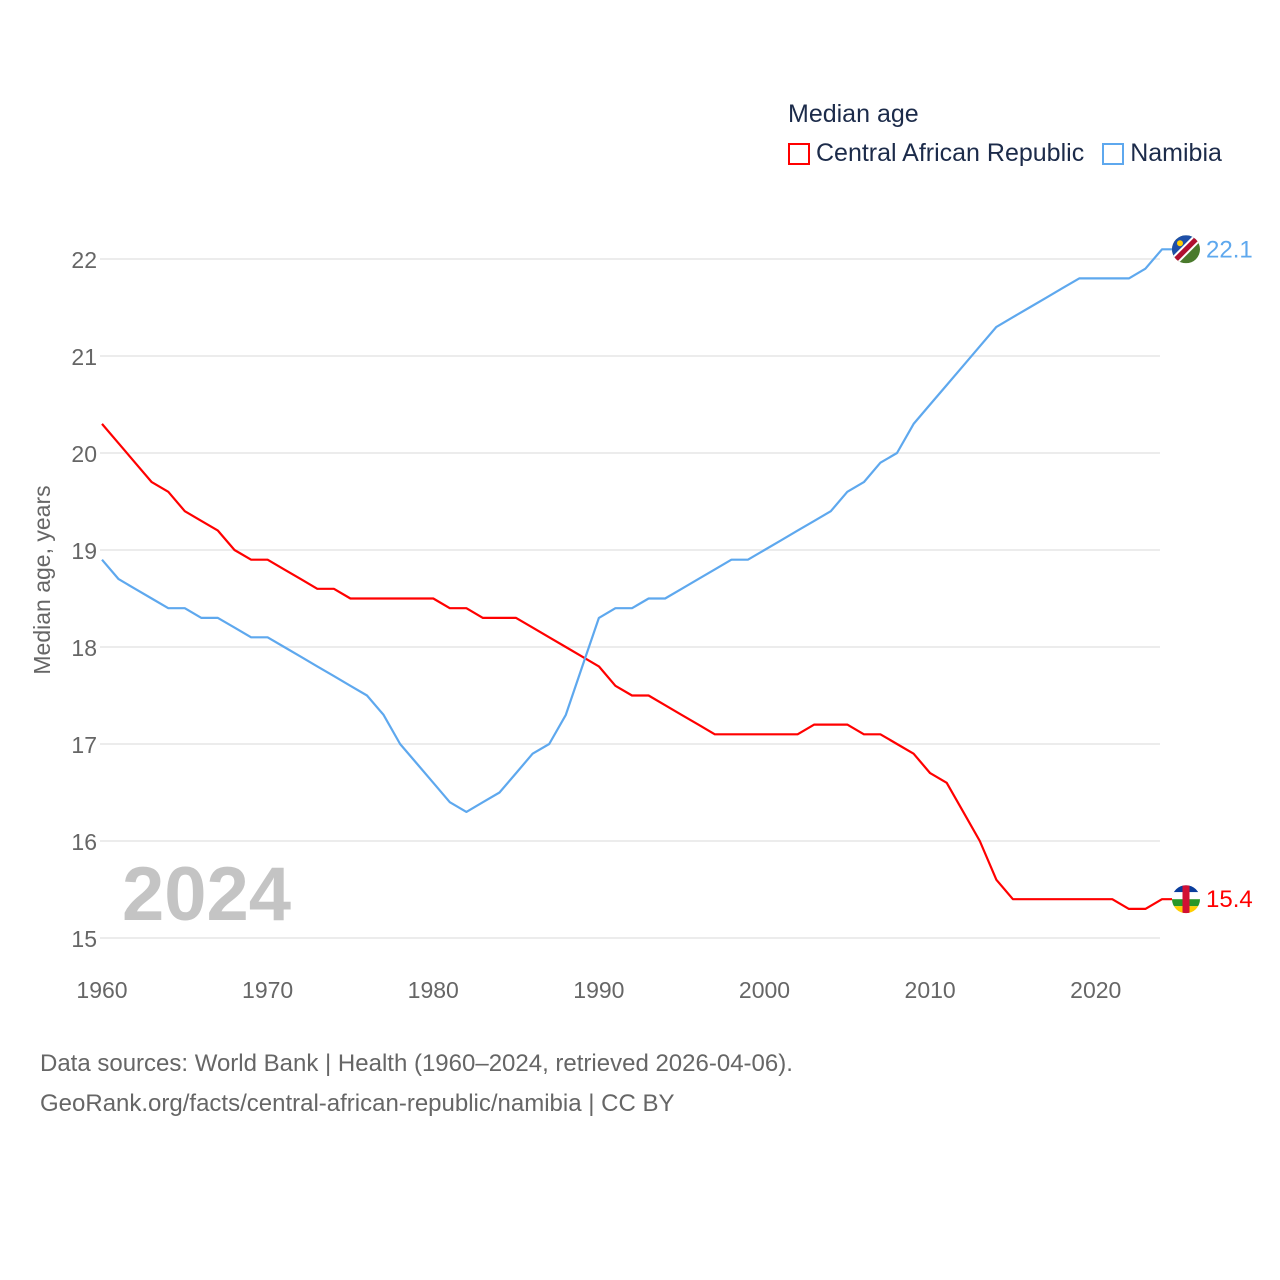 This screenshot has width=1280, height=1280. What do you see at coordinates (206, 894) in the screenshot?
I see `year-watermark: 2024` at bounding box center [206, 894].